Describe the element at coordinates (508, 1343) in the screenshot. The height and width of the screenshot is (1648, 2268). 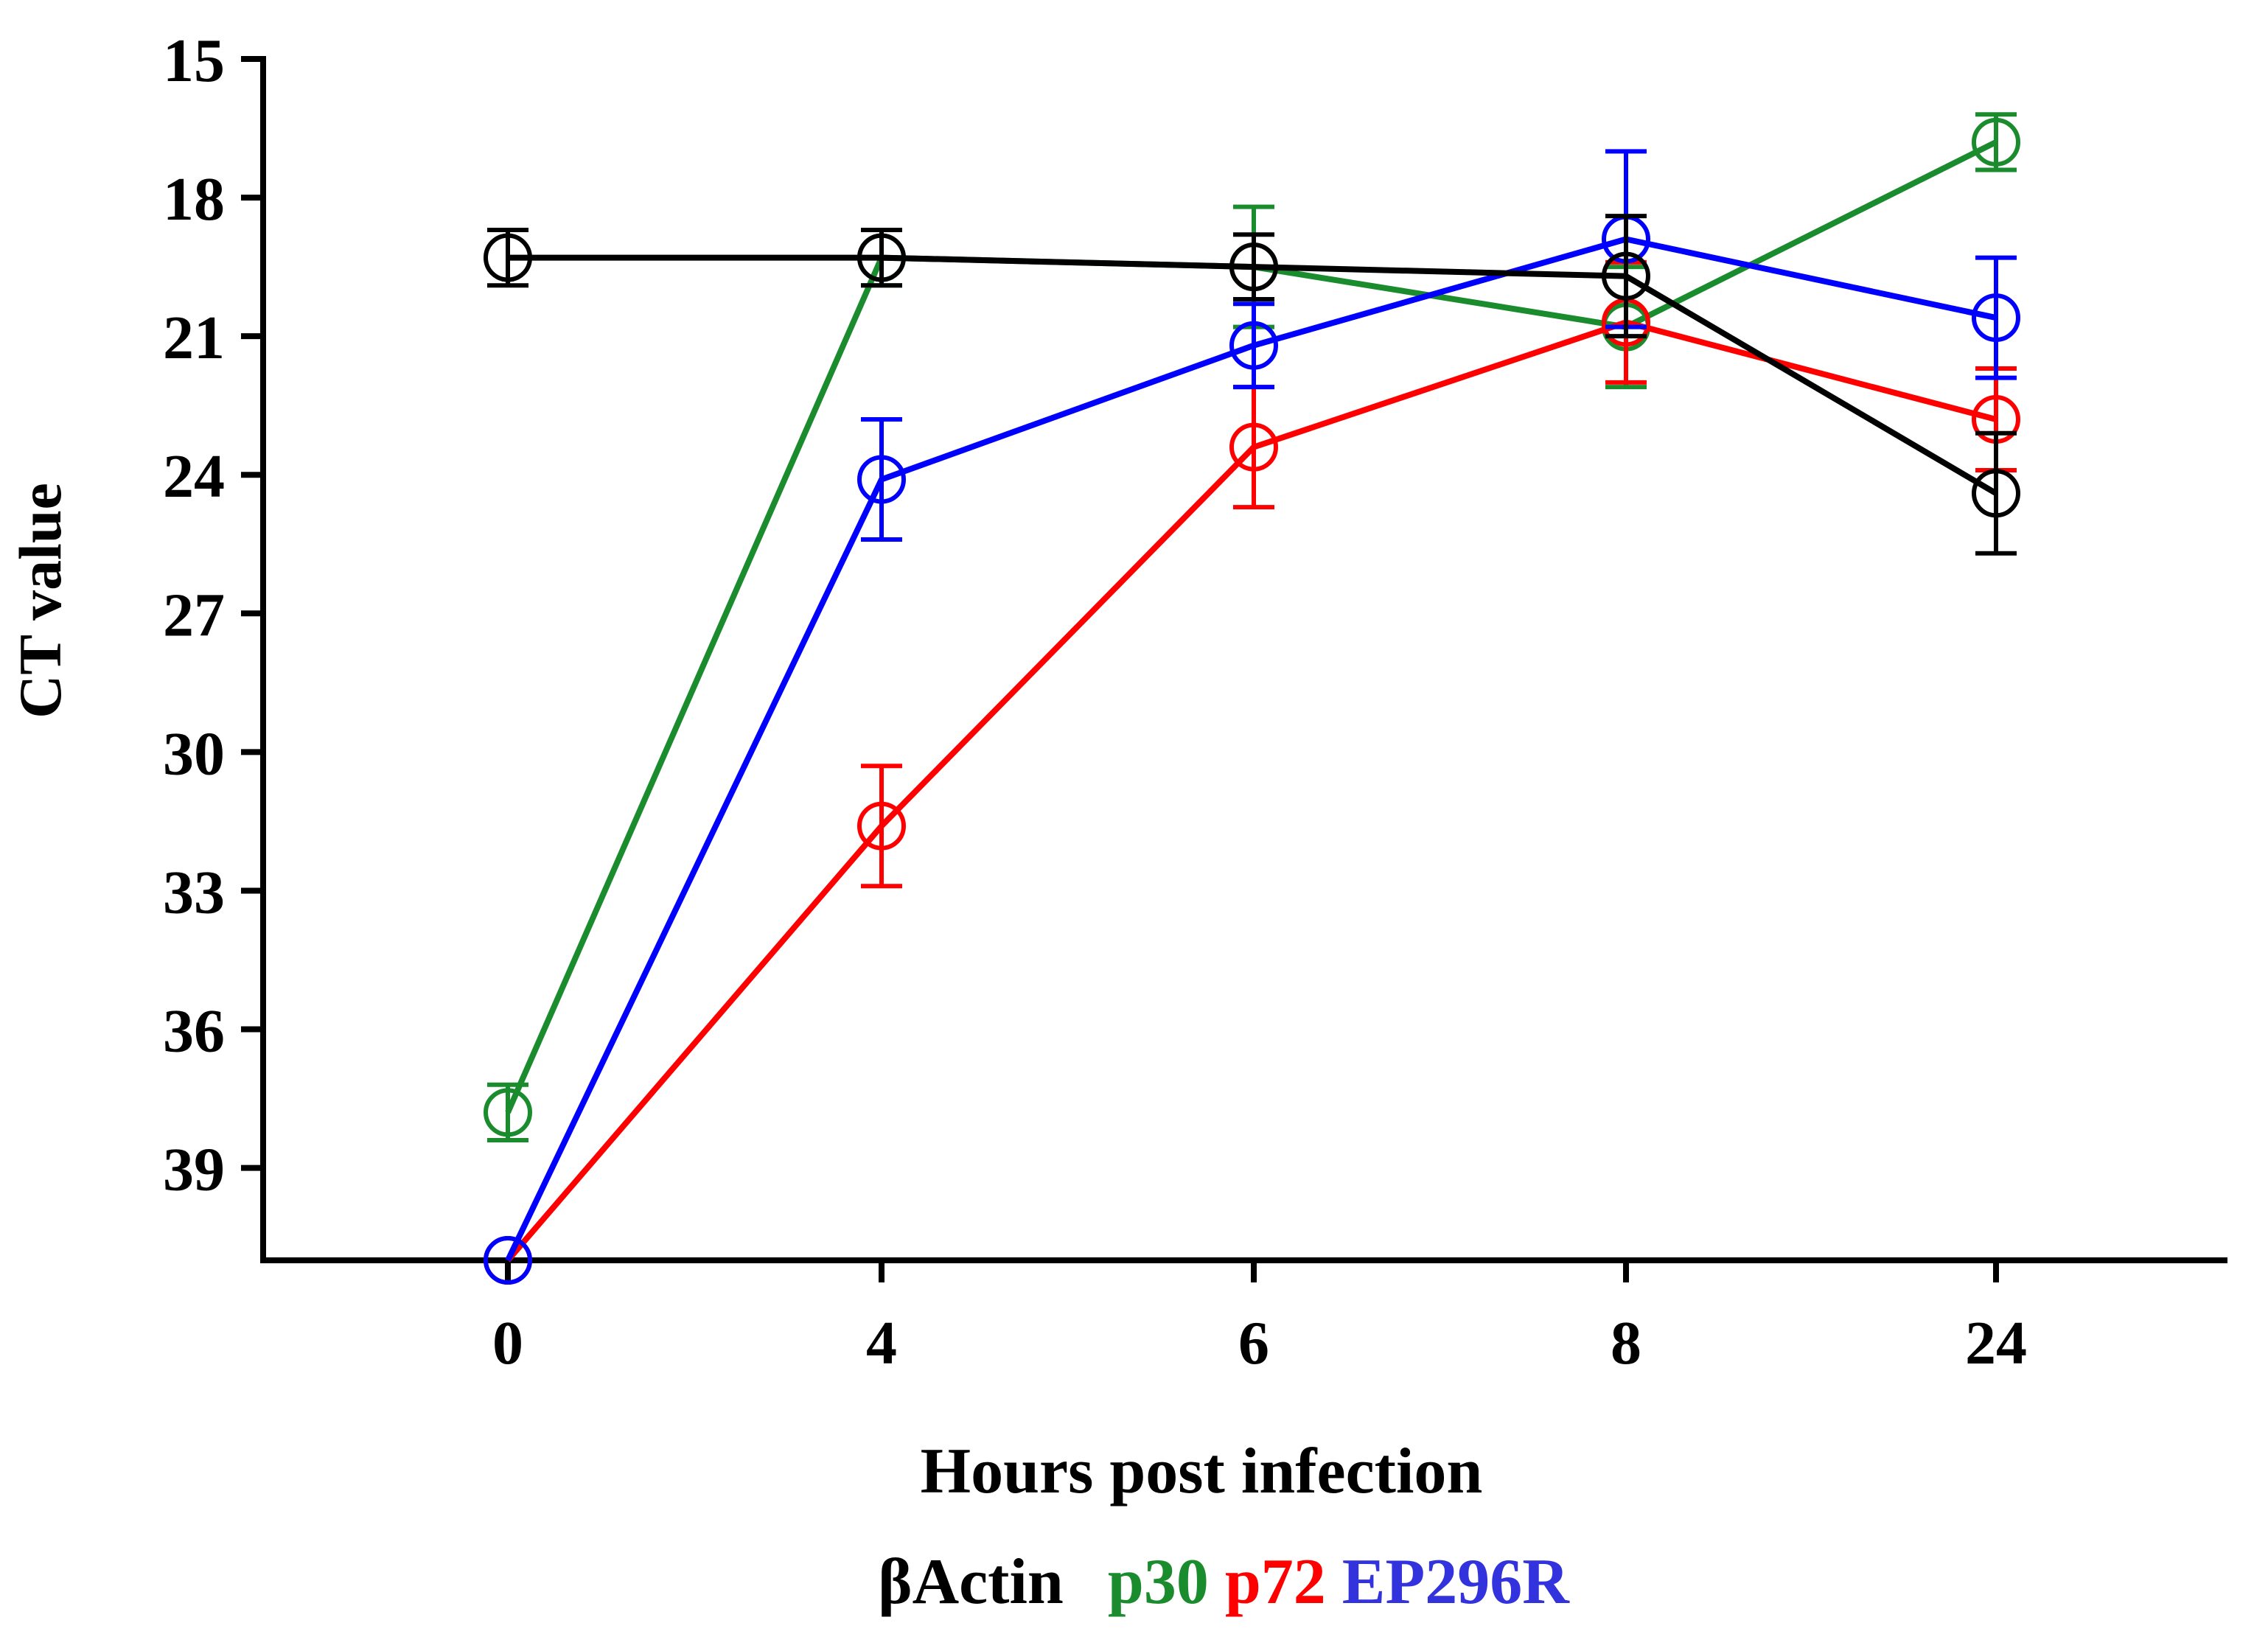
I see `x-tick-label: 0` at that location.